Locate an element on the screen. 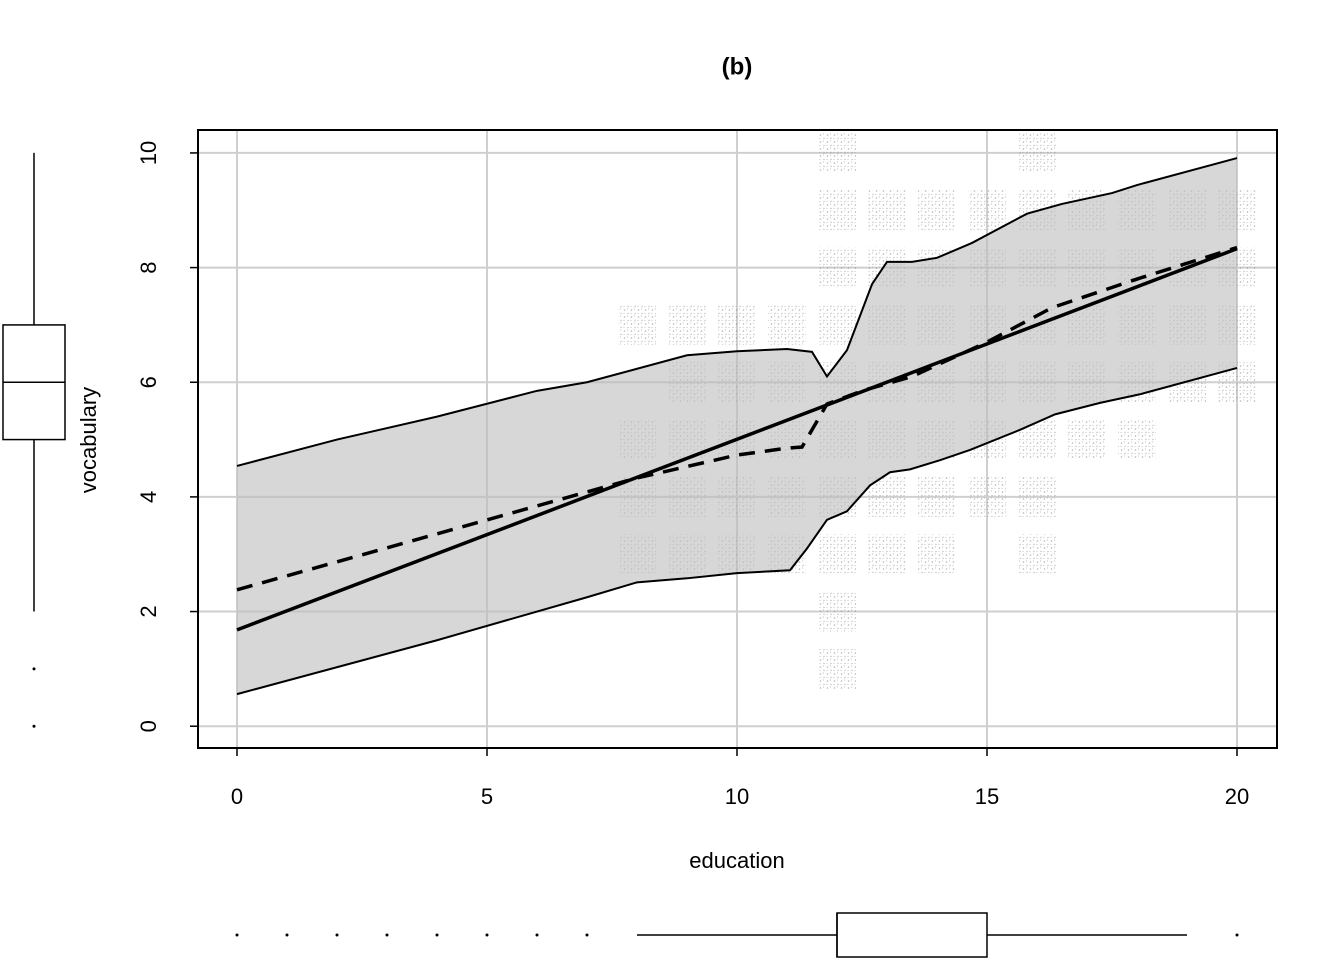 This screenshot has height=960, width=1344. y-tick-label: 2 is located at coordinates (148, 611).